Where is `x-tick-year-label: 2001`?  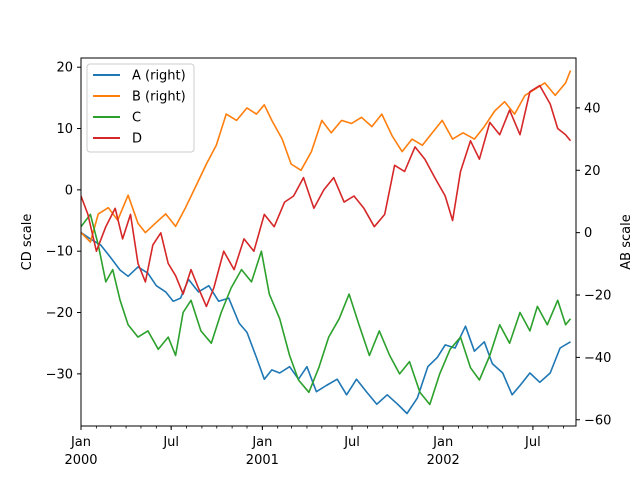 x-tick-year-label: 2001 is located at coordinates (262, 460).